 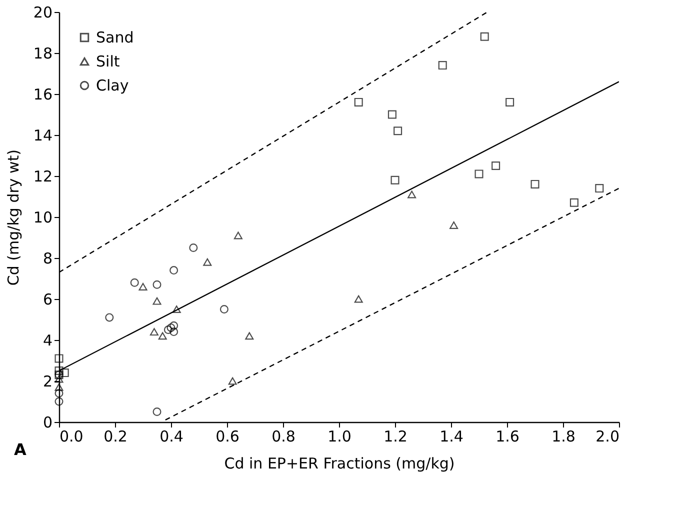 I want to click on text: A, so click(x=20, y=449).